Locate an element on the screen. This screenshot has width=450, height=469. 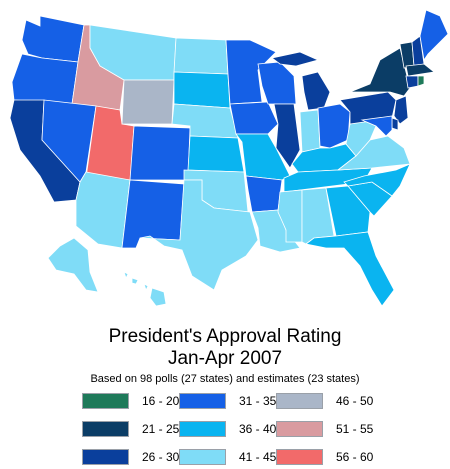
state-nj is located at coordinates (401, 110).